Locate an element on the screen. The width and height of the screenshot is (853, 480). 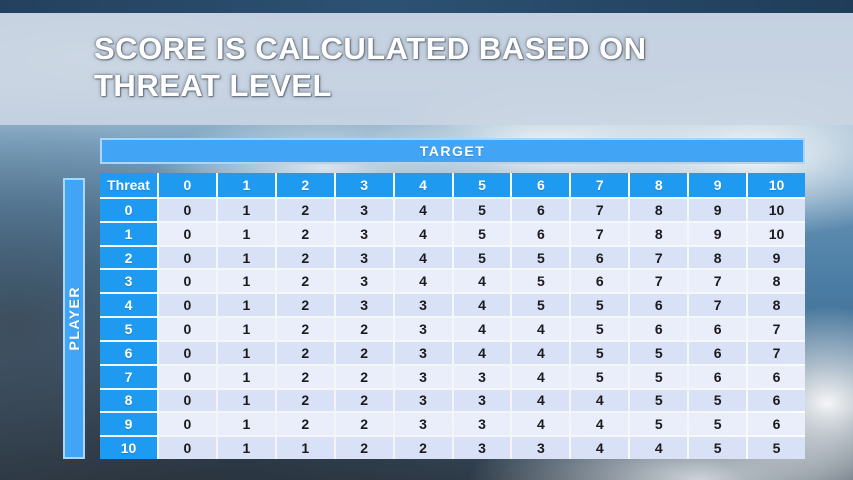
target-col-header-cell: 10 is located at coordinates (776, 185).